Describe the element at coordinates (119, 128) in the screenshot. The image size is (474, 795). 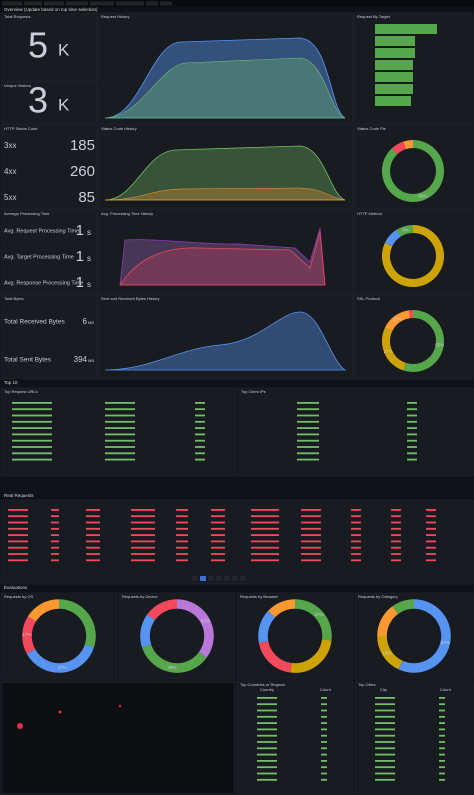
I see `panel-title: Status Code History` at that location.